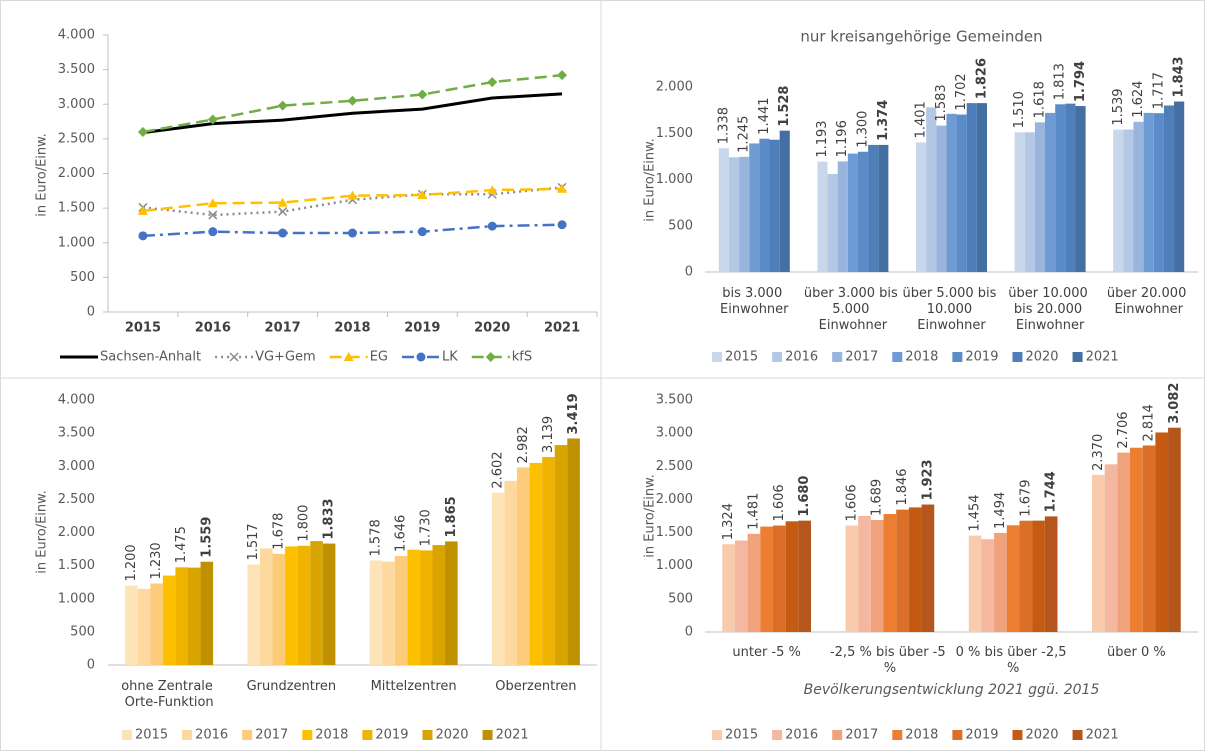 This screenshot has height=751, width=1205. Describe the element at coordinates (1136, 652) in the screenshot. I see `label-line: über 0 %` at that location.